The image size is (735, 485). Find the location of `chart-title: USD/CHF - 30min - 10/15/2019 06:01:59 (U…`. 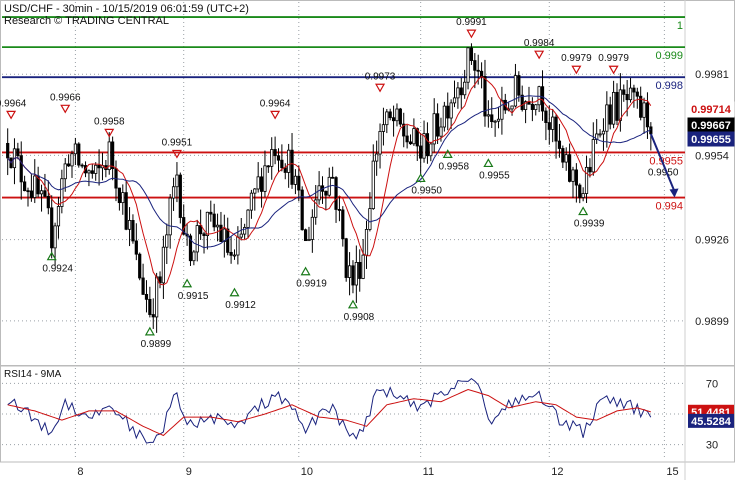

chart-title: USD/CHF - 30min - 10/15/2019 06:01:59 (U… is located at coordinates (126, 9).